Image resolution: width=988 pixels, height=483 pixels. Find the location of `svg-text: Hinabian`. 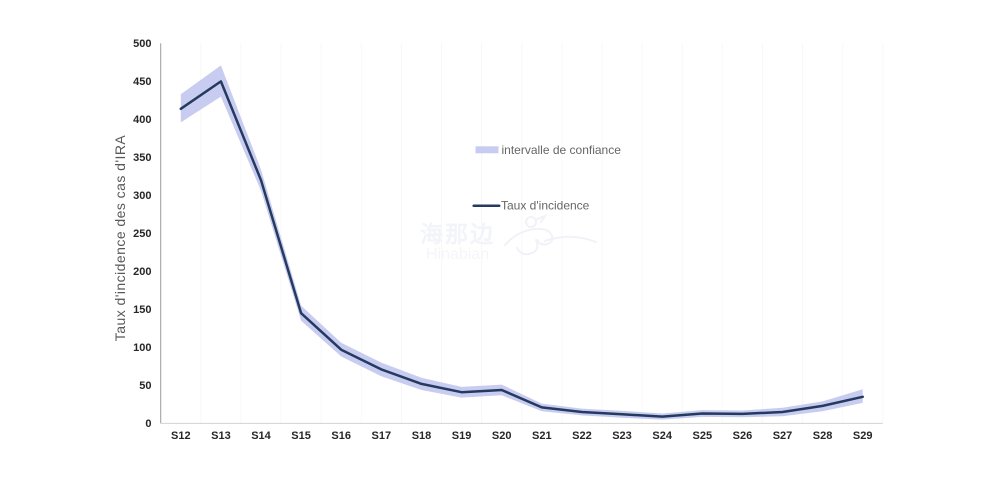

svg-text: Hinabian is located at coordinates (457, 254).